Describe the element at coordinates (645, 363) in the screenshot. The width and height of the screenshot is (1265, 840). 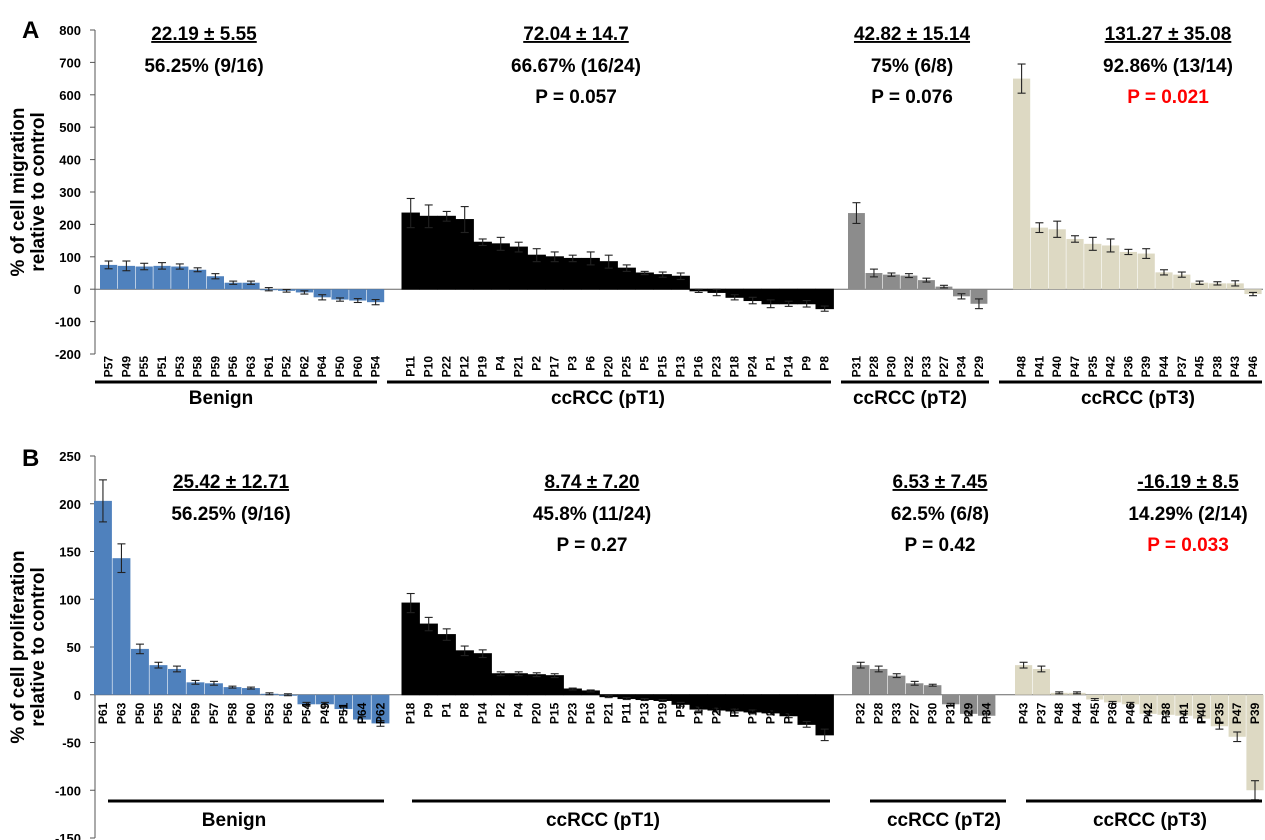
I see `category-label: P5` at that location.